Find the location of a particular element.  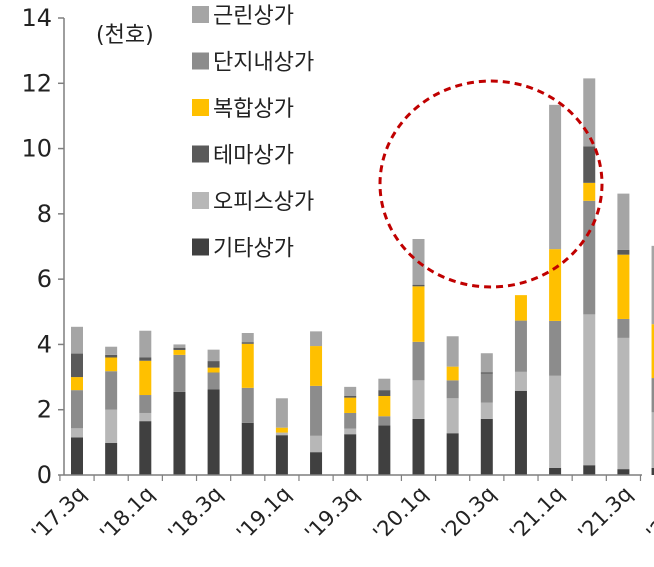

legend-label: 단지내상가 is located at coordinates (263, 63).